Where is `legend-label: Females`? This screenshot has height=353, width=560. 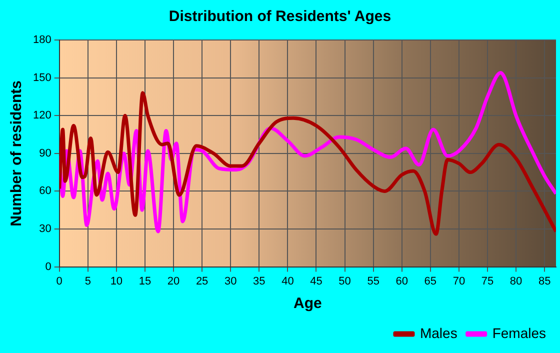
legend-label: Females is located at coordinates (519, 332).